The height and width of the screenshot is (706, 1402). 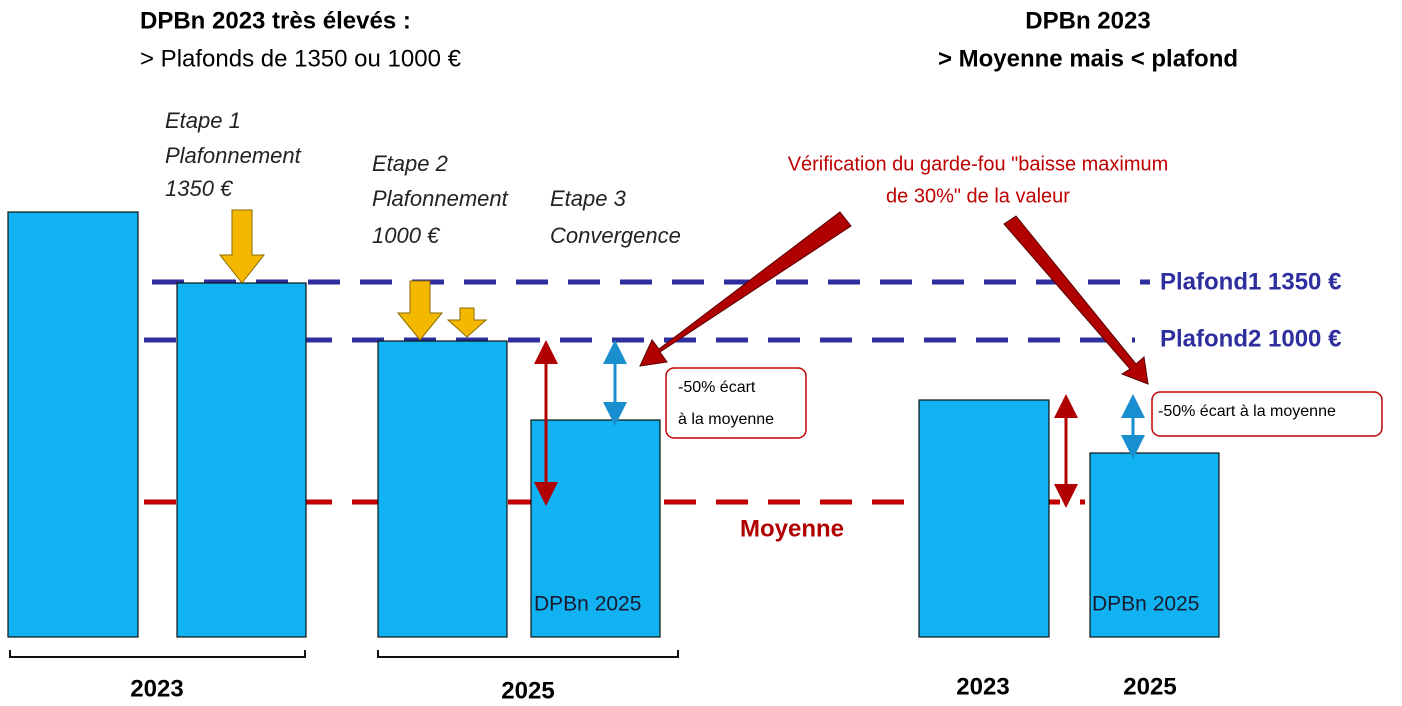 I want to click on gap-arrows, so click(x=839, y=424).